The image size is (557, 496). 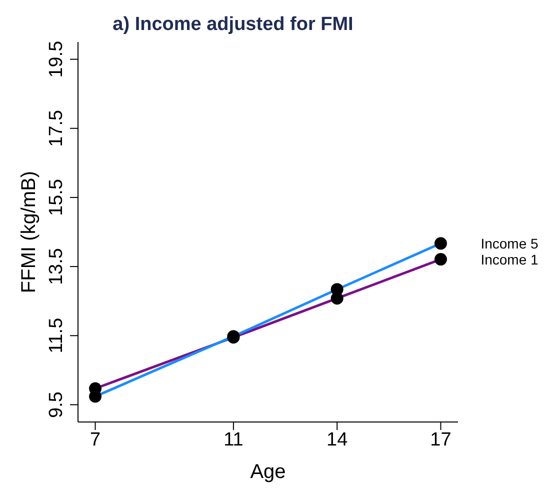 What do you see at coordinates (509, 259) in the screenshot?
I see `text: Income 1` at bounding box center [509, 259].